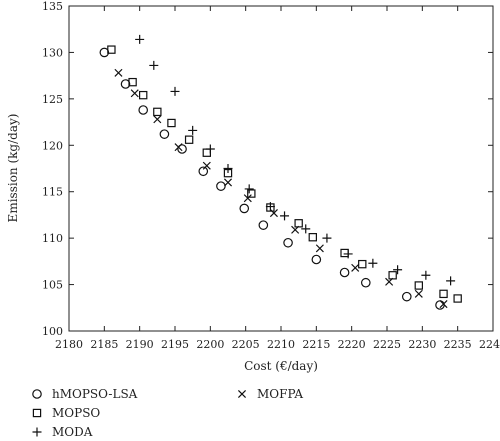 This screenshot has width=500, height=441. Describe the element at coordinates (52, 52) in the screenshot. I see `y-tick-label: 130` at that location.